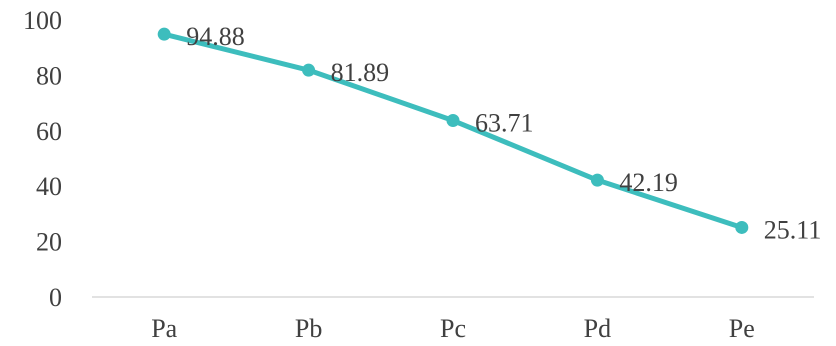 This screenshot has width=836, height=346. I want to click on data-label: 94.88, so click(215, 36).